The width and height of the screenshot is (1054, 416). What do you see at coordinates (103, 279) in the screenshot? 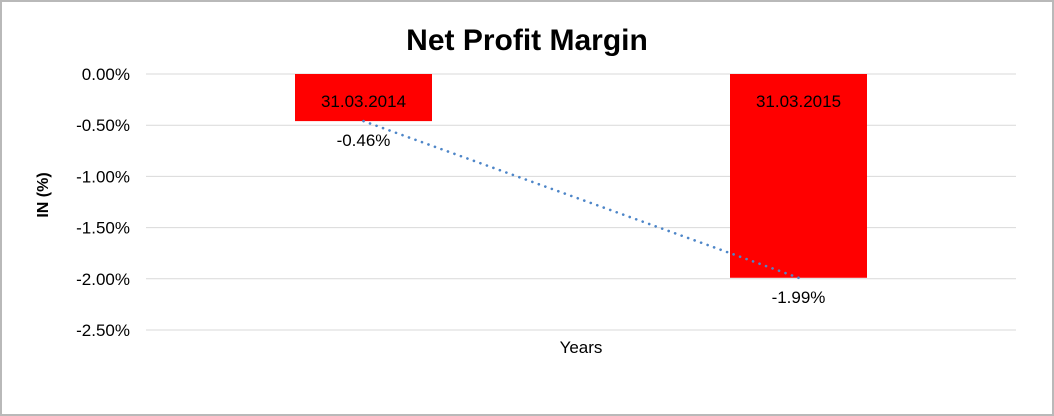
I see `y-tick-label: -2.00%` at bounding box center [103, 279].